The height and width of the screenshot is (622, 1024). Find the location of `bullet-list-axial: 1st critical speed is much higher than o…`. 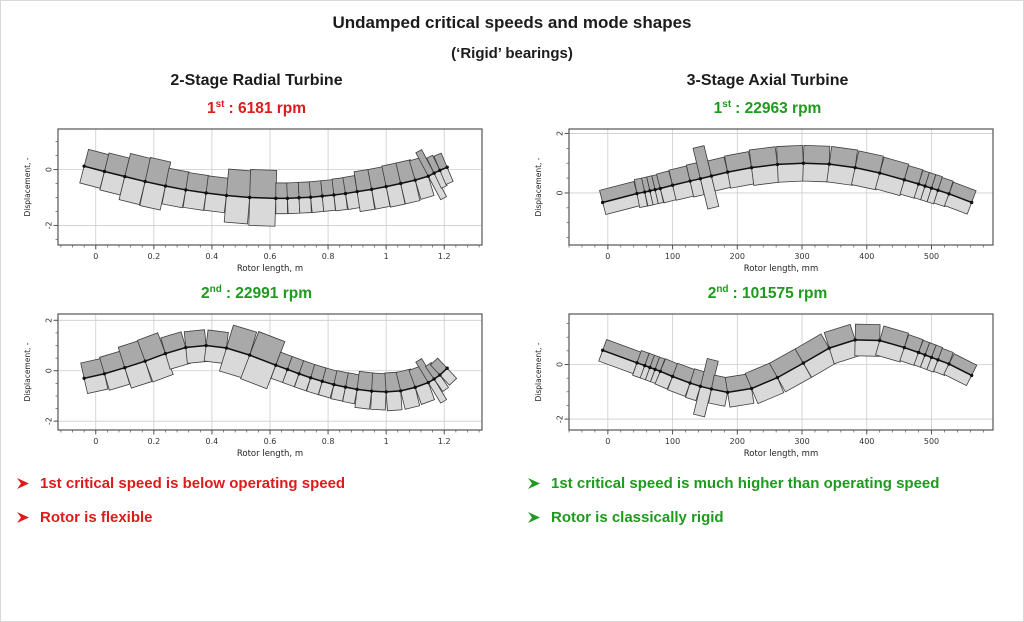

bullet-list-axial: 1st critical speed is much higher than o… is located at coordinates (733, 508).